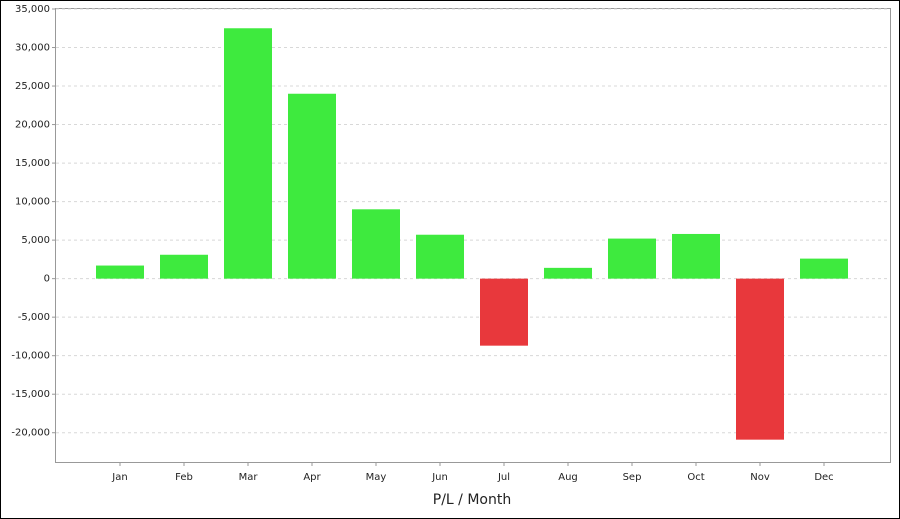 The width and height of the screenshot is (900, 519). Describe the element at coordinates (503, 477) in the screenshot. I see `x-tick-label: Jul` at that location.